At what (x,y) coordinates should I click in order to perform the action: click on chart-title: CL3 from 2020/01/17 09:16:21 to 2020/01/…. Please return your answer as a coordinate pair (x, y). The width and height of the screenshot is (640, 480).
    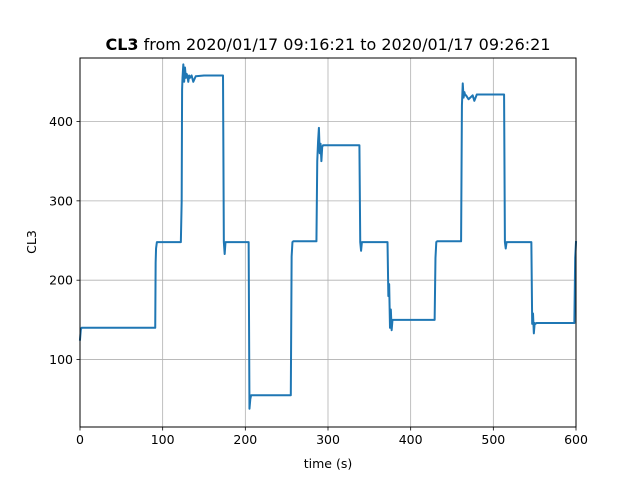
    Looking at the image, I should click on (327, 44).